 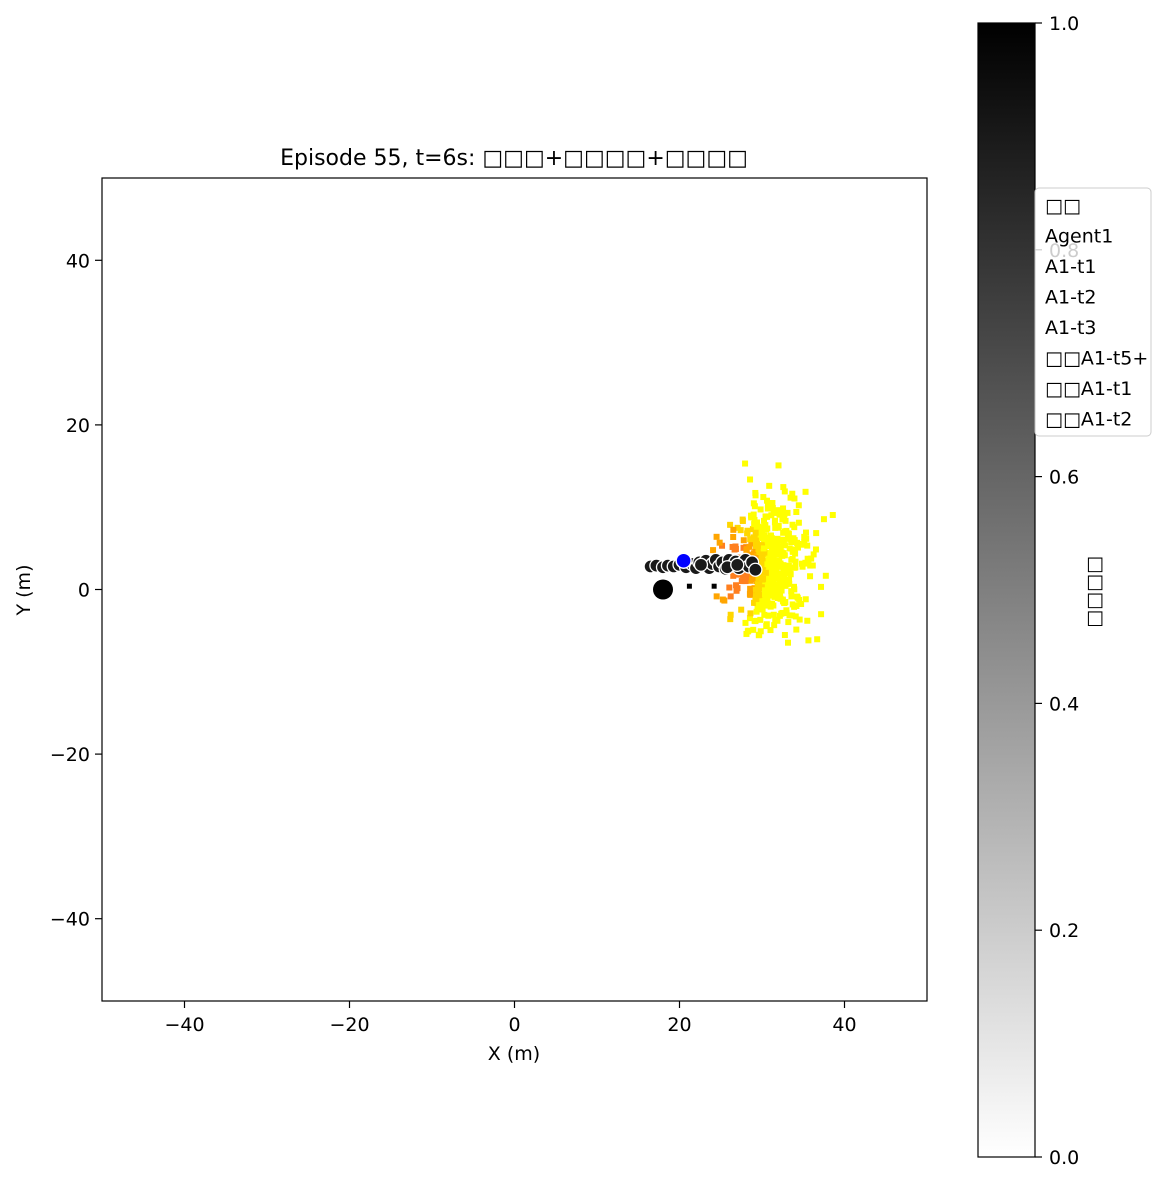 What do you see at coordinates (1006, 590) in the screenshot?
I see `colorbar-gradient` at bounding box center [1006, 590].